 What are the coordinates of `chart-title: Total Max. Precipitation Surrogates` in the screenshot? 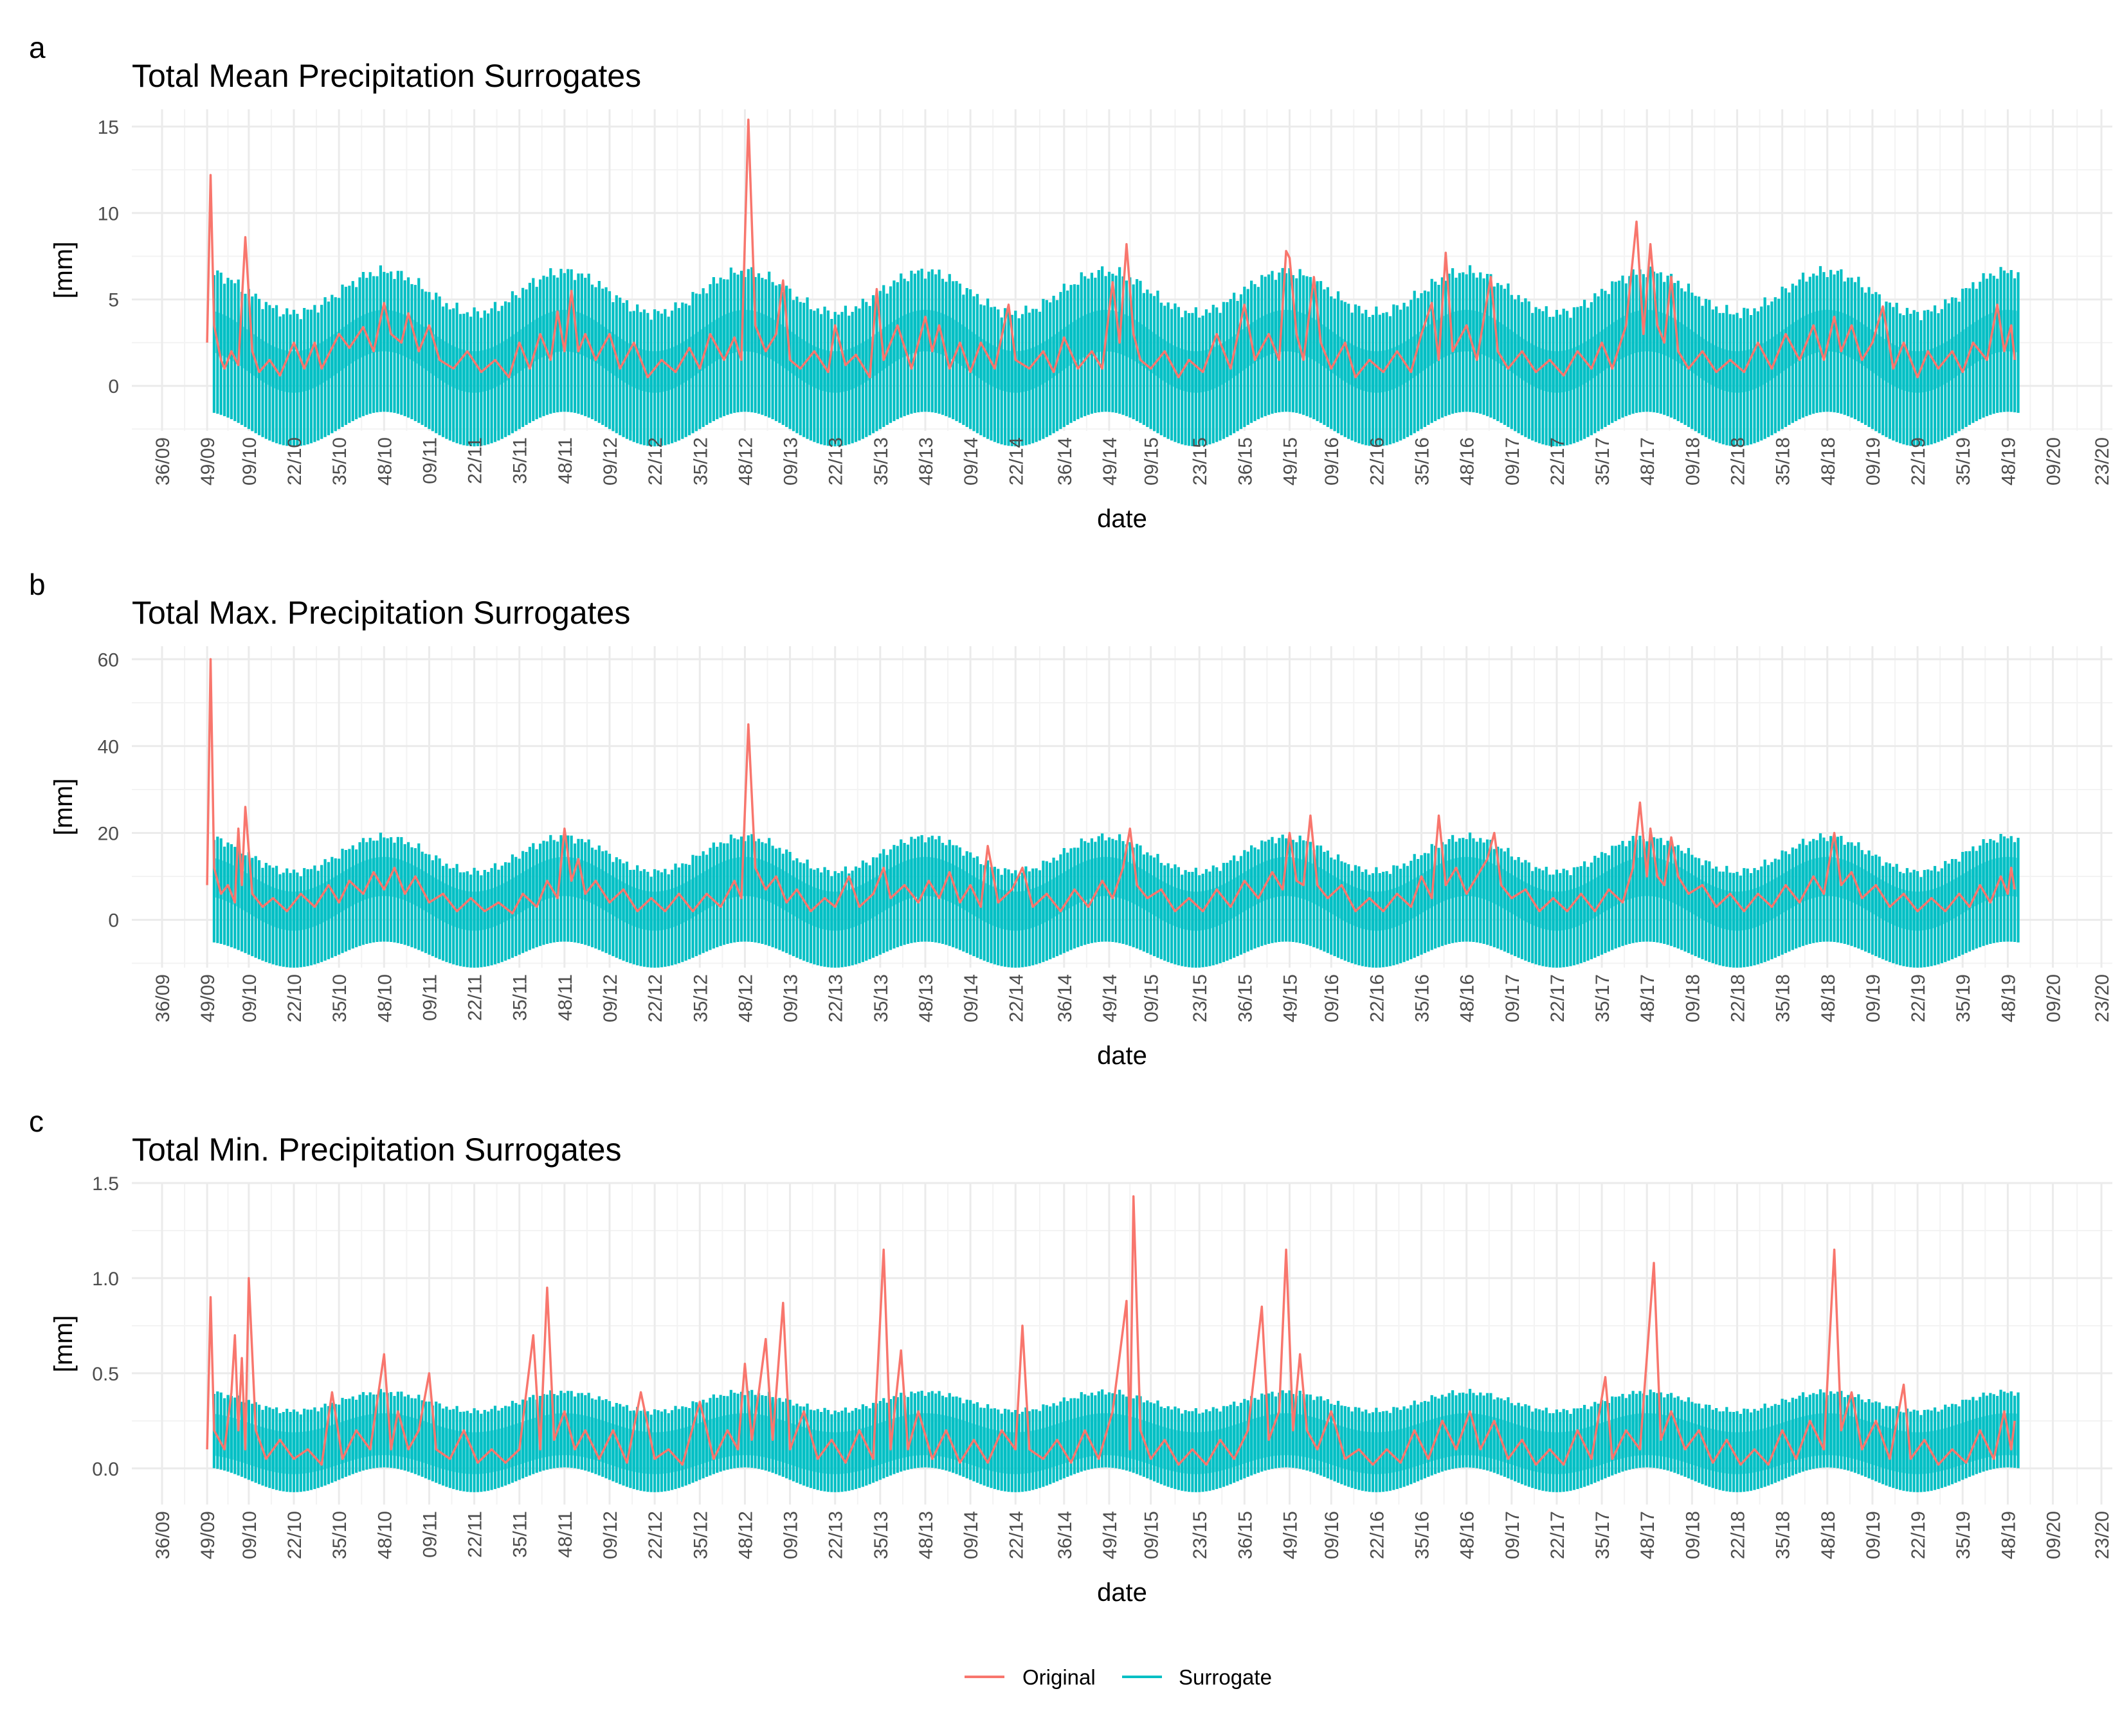 It's located at (381, 613).